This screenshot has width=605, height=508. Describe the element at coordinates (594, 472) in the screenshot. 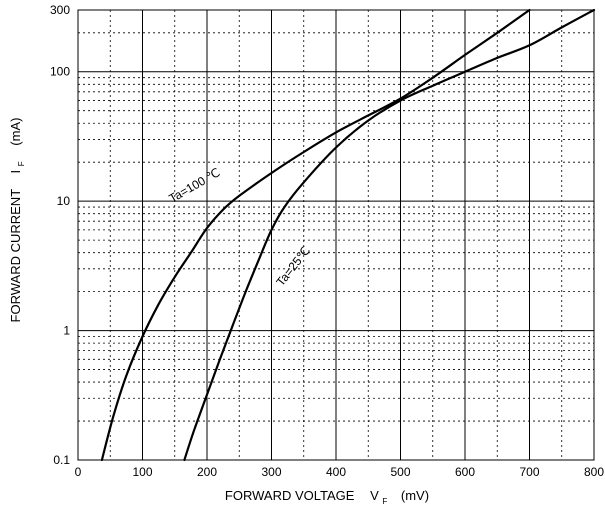

I see `x-tick-label: 800` at that location.